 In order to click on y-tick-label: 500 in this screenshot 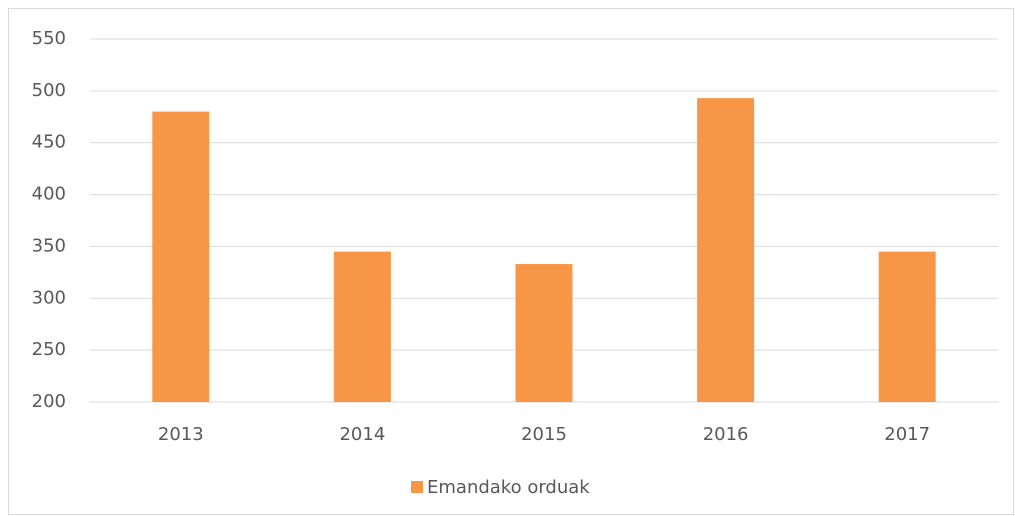, I will do `click(49, 90)`.